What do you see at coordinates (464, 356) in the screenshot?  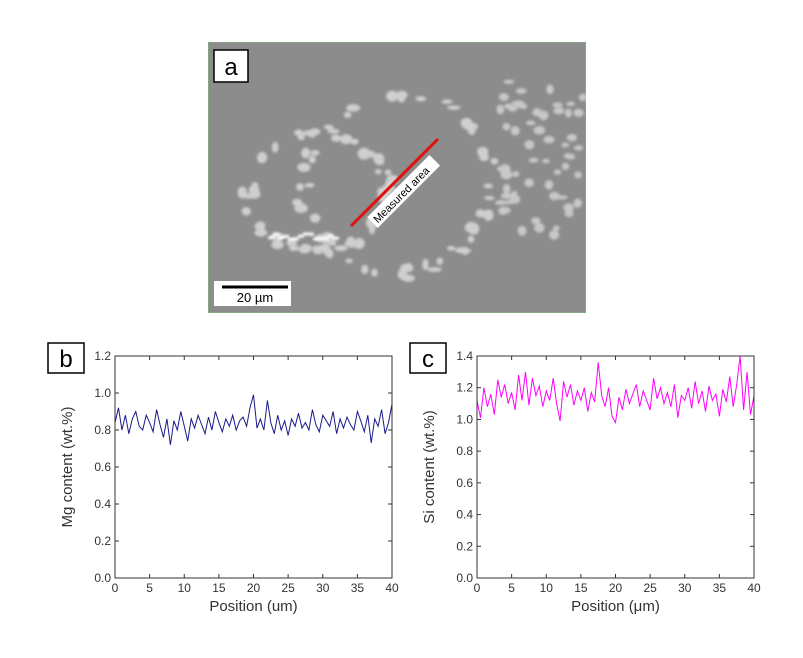 I see `y-tick-label: 1.4` at bounding box center [464, 356].